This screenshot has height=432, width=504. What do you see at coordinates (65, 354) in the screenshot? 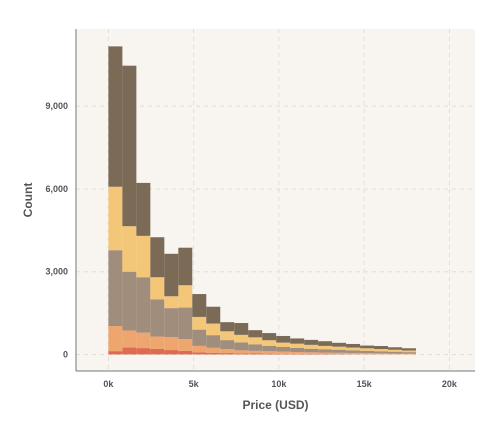
I see `y-tick-label: 0` at bounding box center [65, 354].